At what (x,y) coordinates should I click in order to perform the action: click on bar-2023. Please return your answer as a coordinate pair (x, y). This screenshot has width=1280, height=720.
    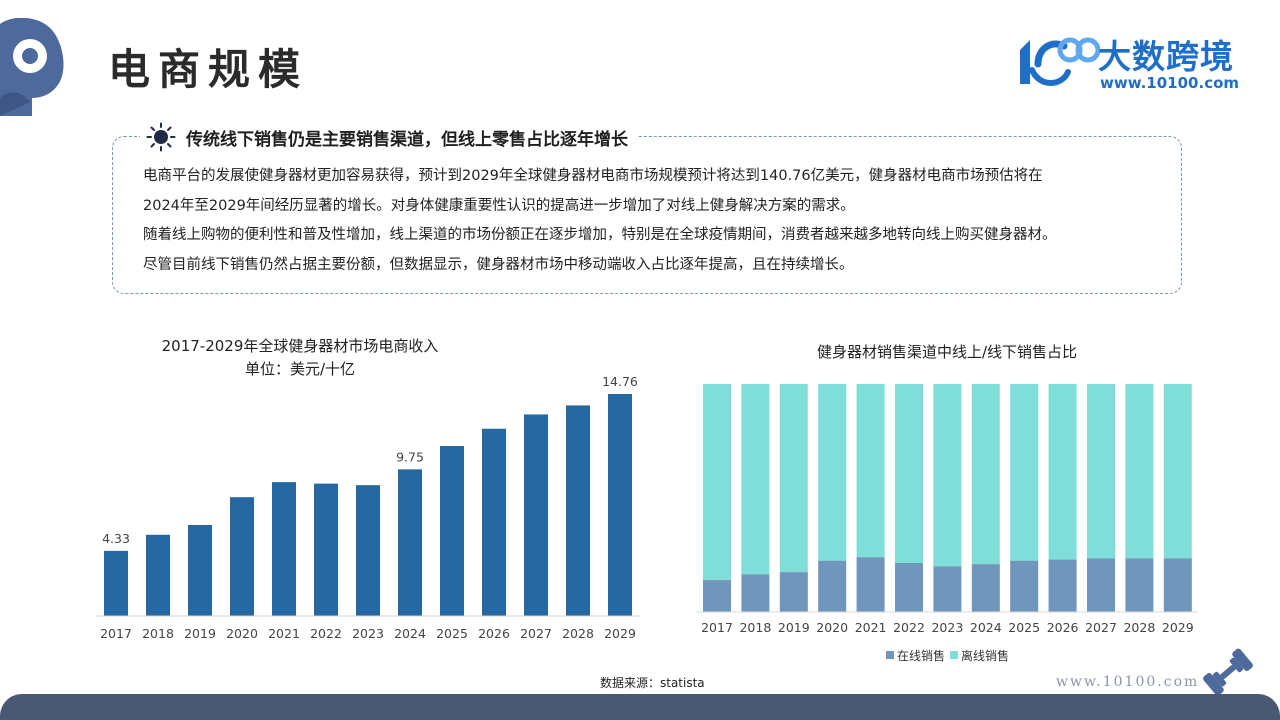
    Looking at the image, I should click on (368, 550).